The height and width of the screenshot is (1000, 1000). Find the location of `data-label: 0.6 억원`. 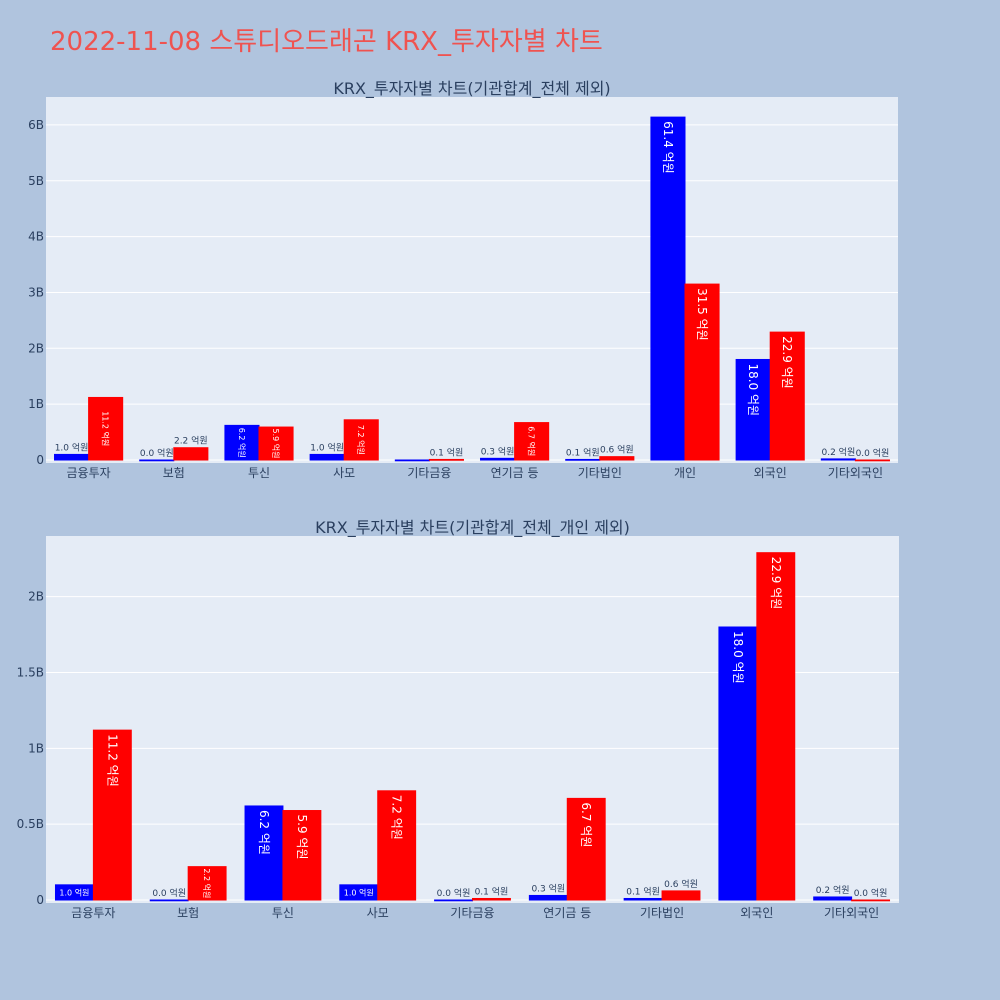

data-label: 0.6 억원 is located at coordinates (681, 884).